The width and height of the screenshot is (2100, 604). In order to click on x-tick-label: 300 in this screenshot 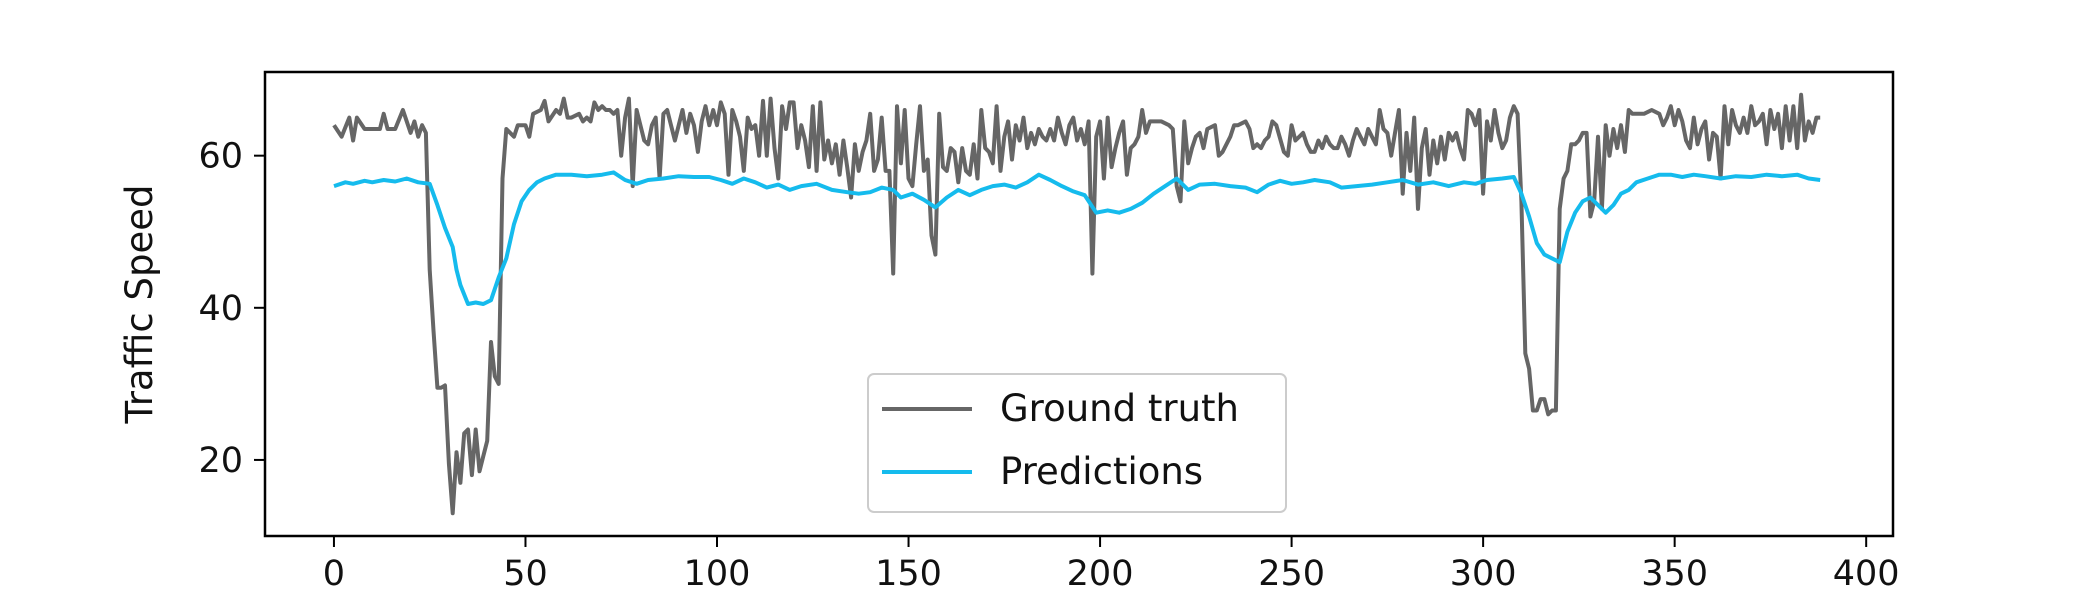, I will do `click(1483, 574)`.